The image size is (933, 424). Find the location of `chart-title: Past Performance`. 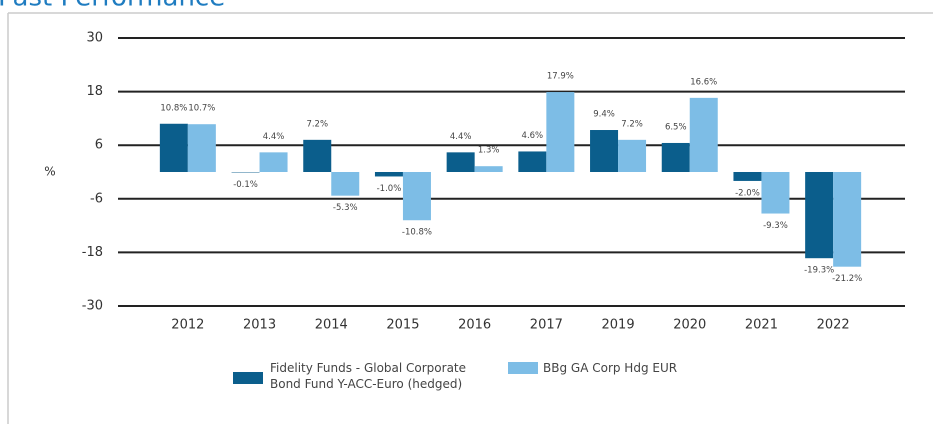

chart-title: Past Performance is located at coordinates (112, 6).